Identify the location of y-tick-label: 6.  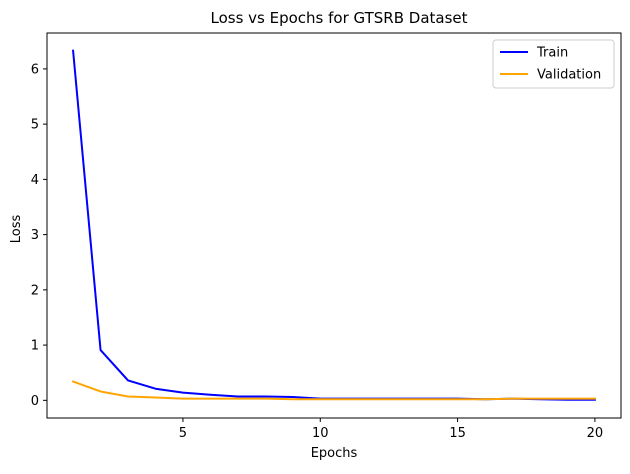
(35, 69).